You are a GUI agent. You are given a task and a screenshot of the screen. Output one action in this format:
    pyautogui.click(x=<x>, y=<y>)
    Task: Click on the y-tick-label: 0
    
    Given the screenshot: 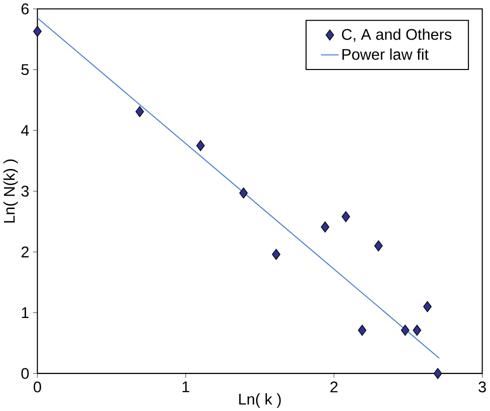 What is the action you would take?
    pyautogui.click(x=25, y=373)
    